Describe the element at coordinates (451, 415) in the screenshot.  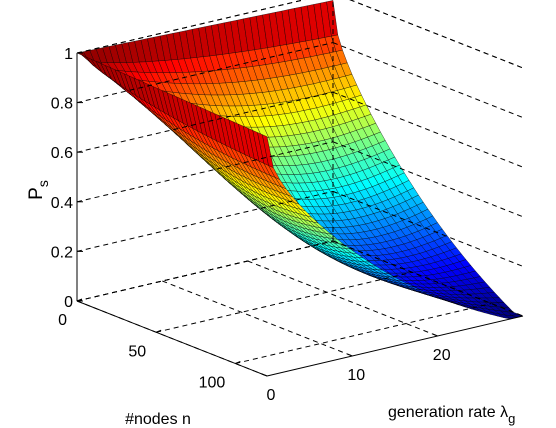
I see `y-axis-label: generation rate λg` at that location.